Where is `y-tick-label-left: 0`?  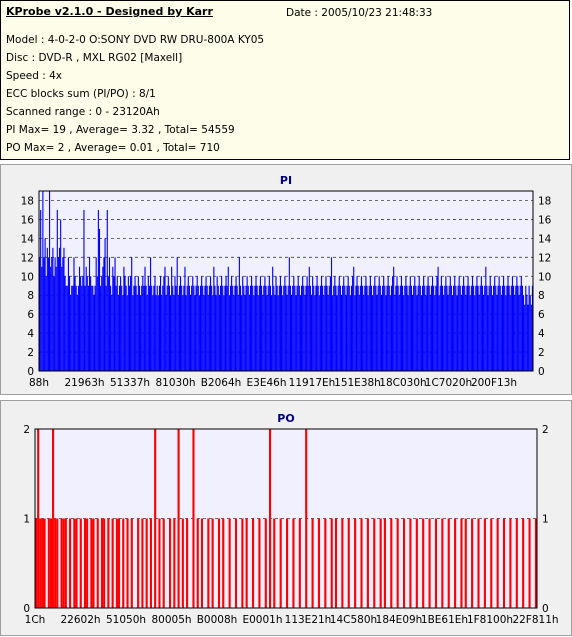 y-tick-label-left: 0 is located at coordinates (26, 609).